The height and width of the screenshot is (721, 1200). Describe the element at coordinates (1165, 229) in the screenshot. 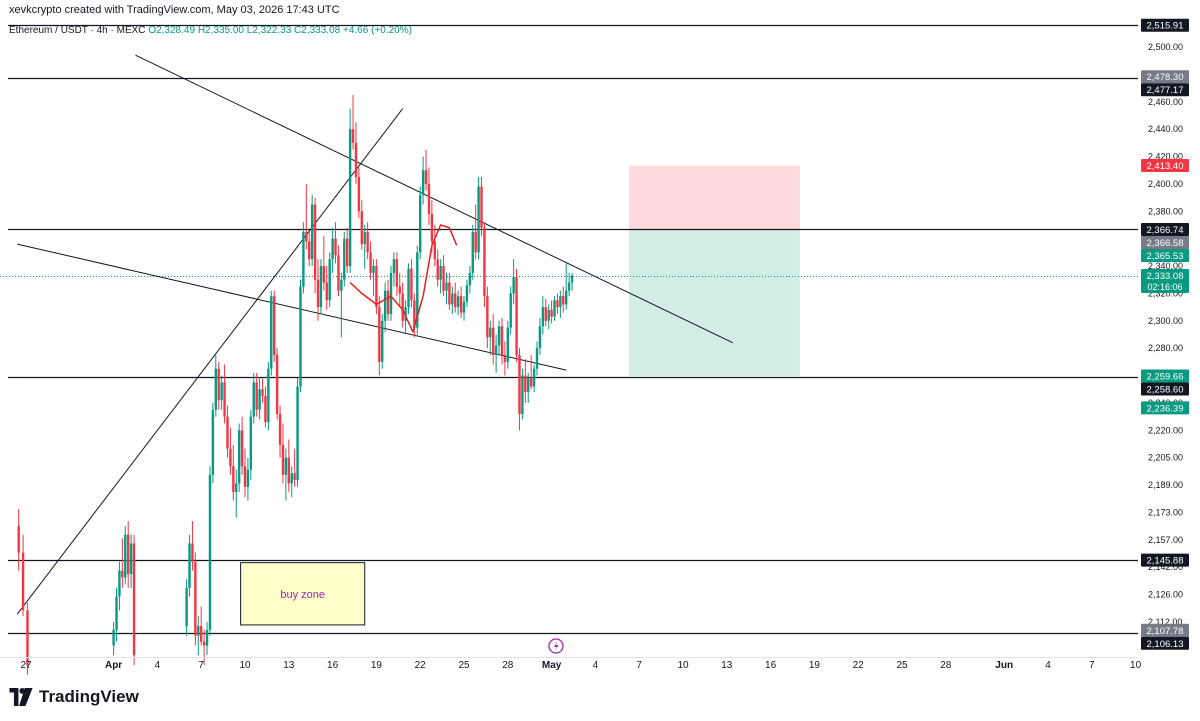

I see `price-label-black: 2,366.74` at that location.